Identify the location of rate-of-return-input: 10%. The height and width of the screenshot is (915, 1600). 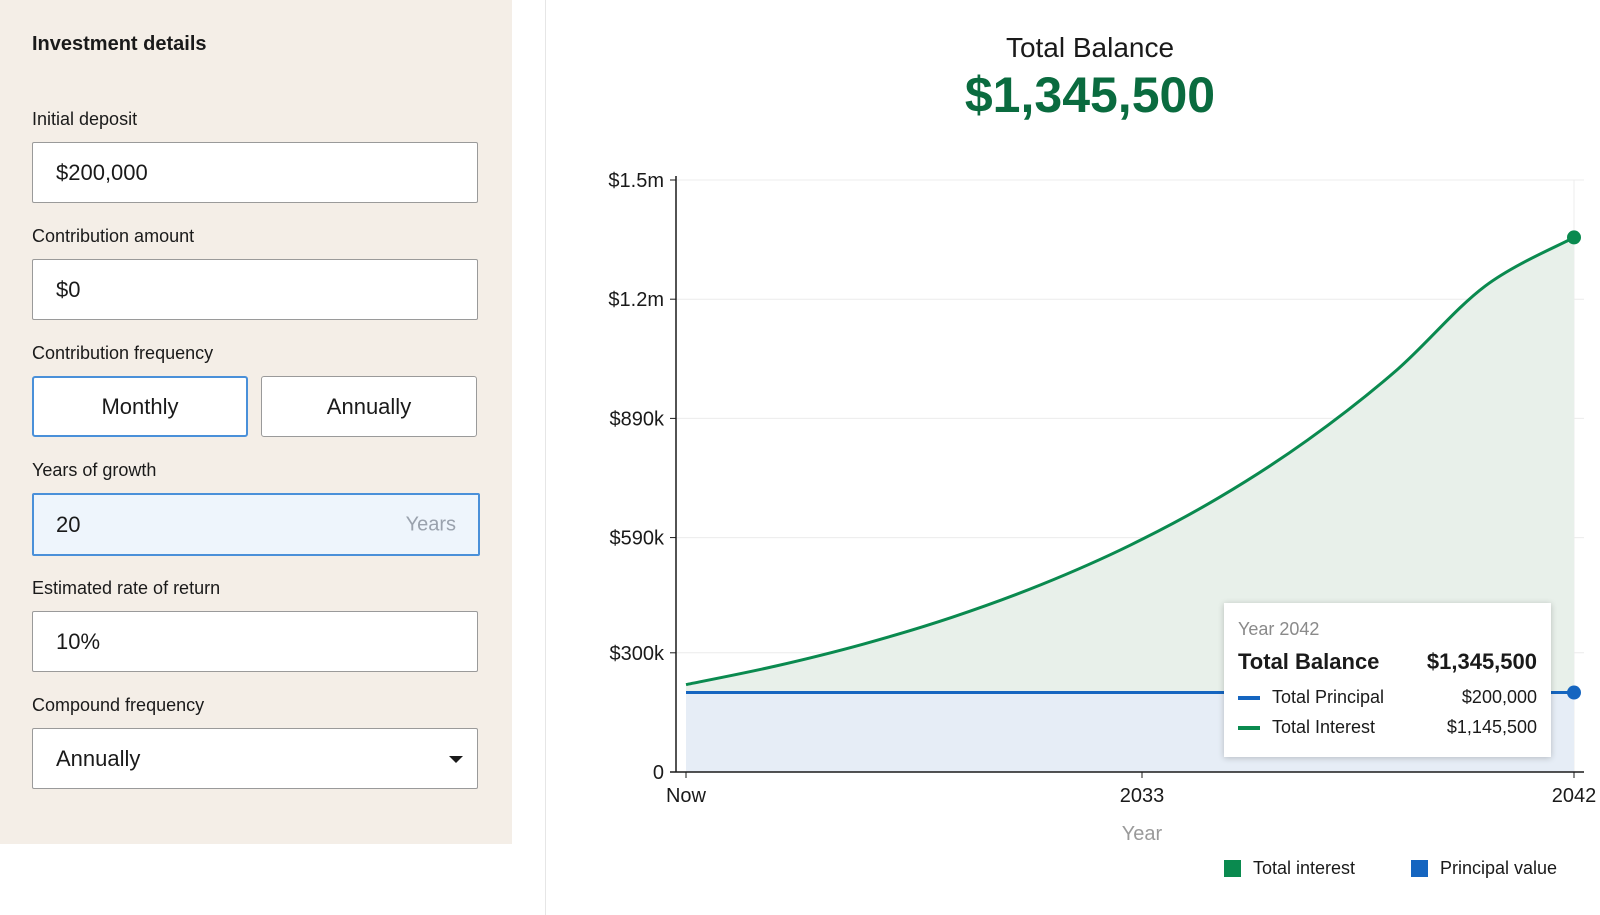
(255, 641).